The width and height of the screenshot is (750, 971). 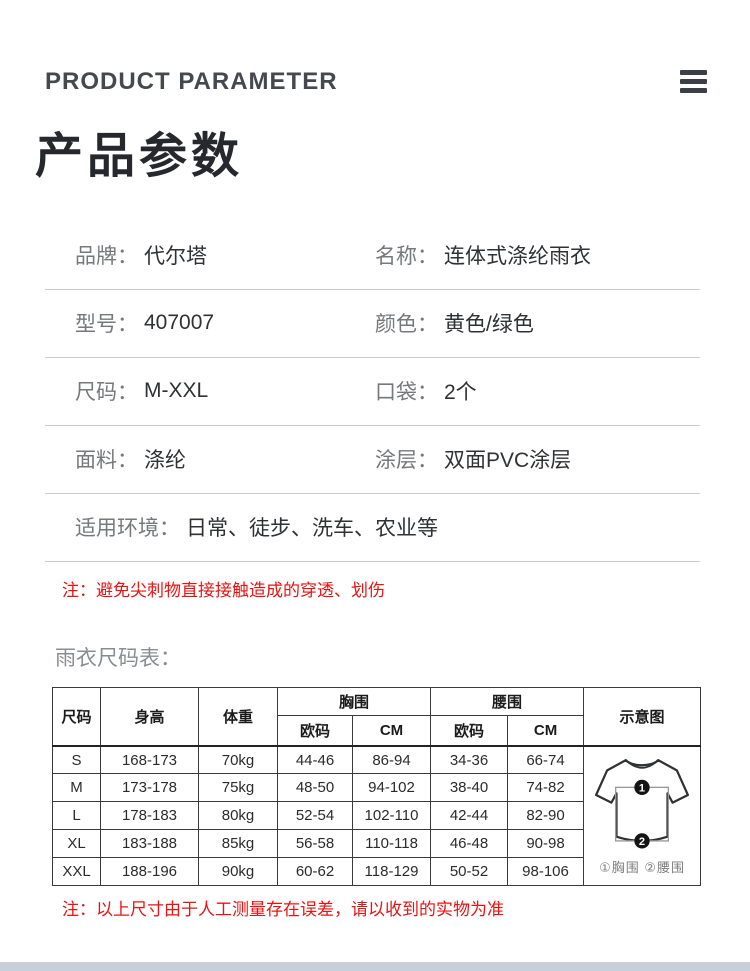 What do you see at coordinates (76, 717) in the screenshot?
I see `col-header-size: 尺码` at bounding box center [76, 717].